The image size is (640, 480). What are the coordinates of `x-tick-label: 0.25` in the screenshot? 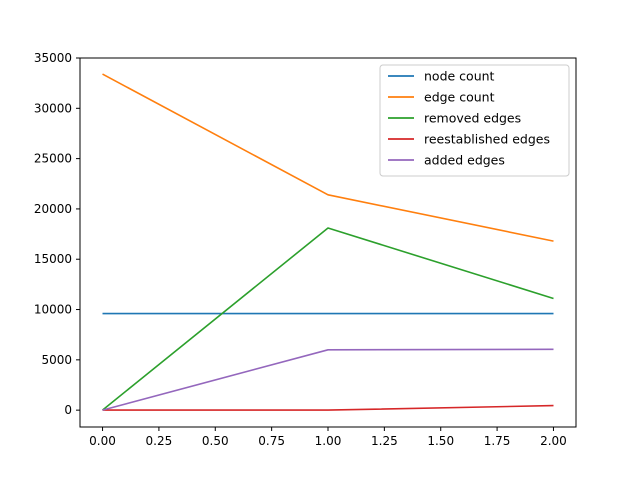 It's located at (159, 441).